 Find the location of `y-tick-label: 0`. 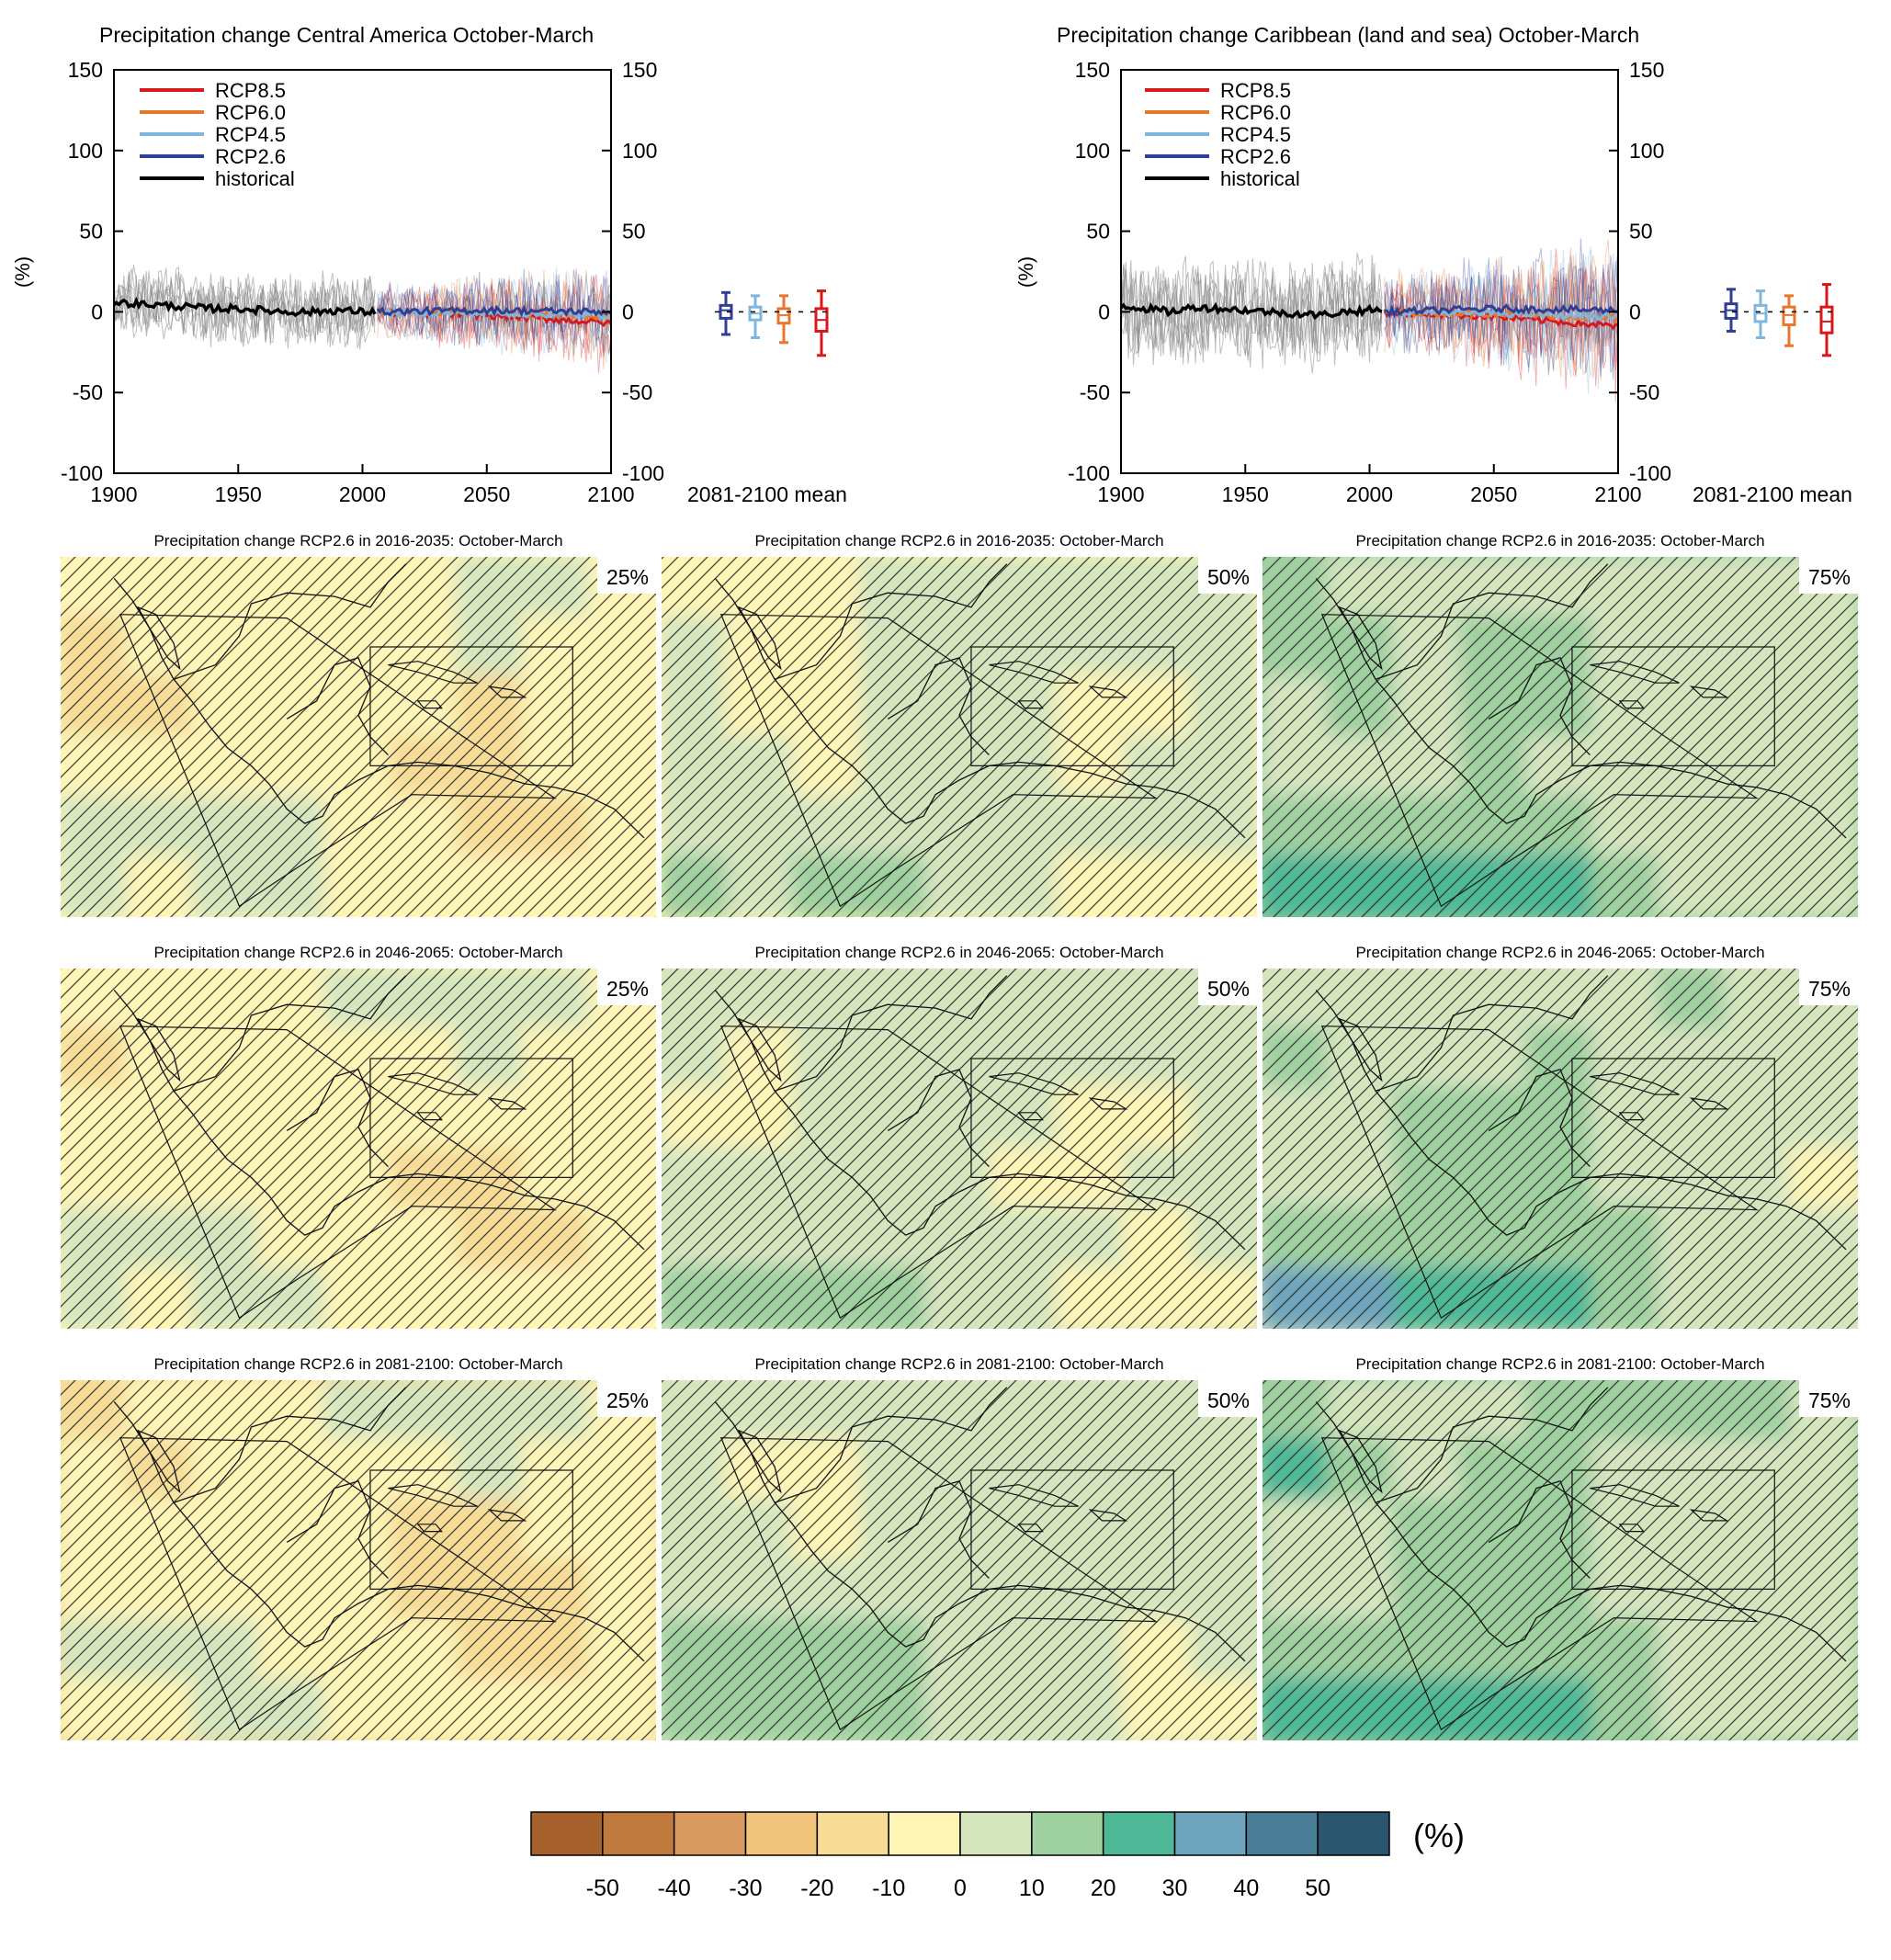

y-tick-label: 0 is located at coordinates (97, 312).